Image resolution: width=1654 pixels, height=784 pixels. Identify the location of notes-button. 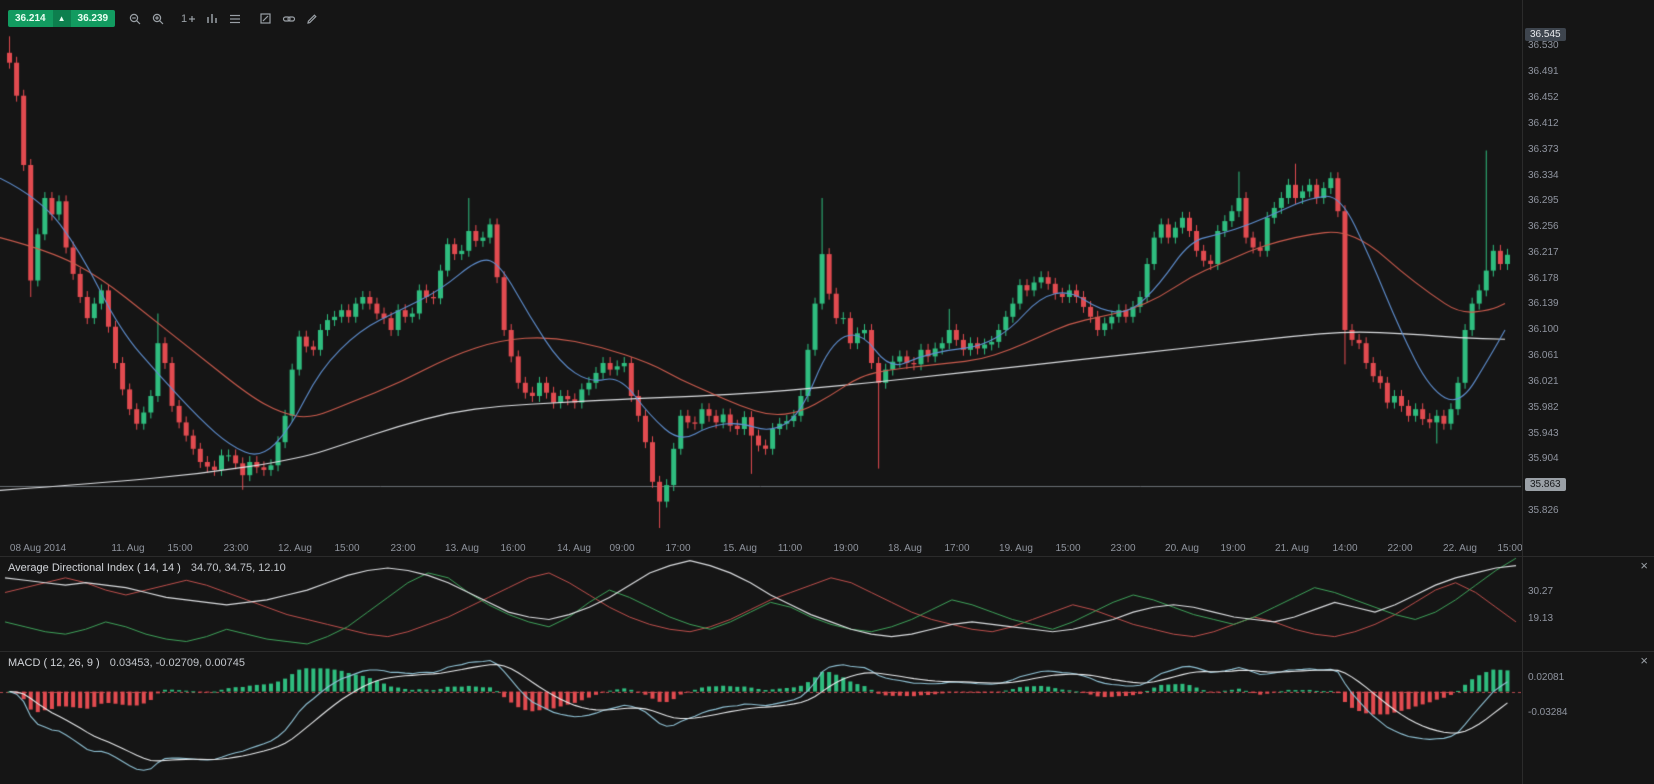
(265, 18).